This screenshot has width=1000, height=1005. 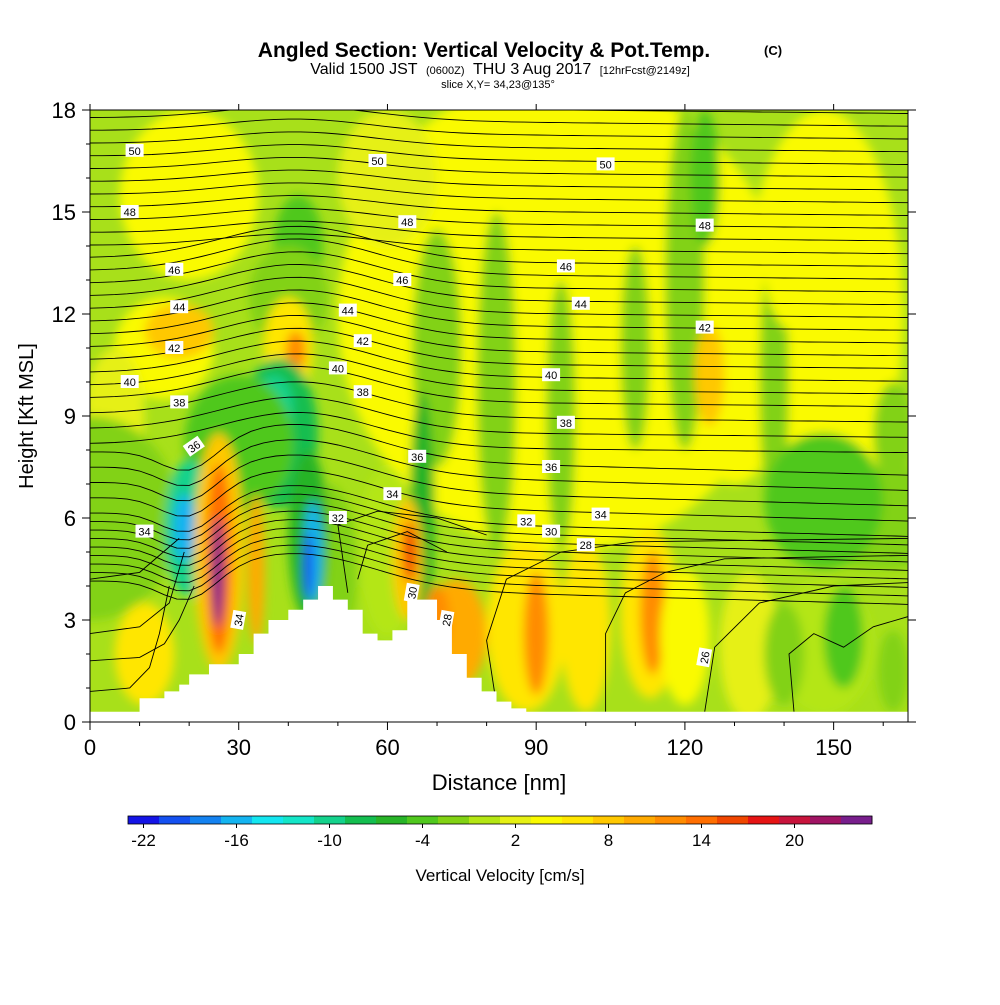 What do you see at coordinates (498, 85) in the screenshot?
I see `chart-subtitle-slice: slice X,Y= 34,23@135°` at bounding box center [498, 85].